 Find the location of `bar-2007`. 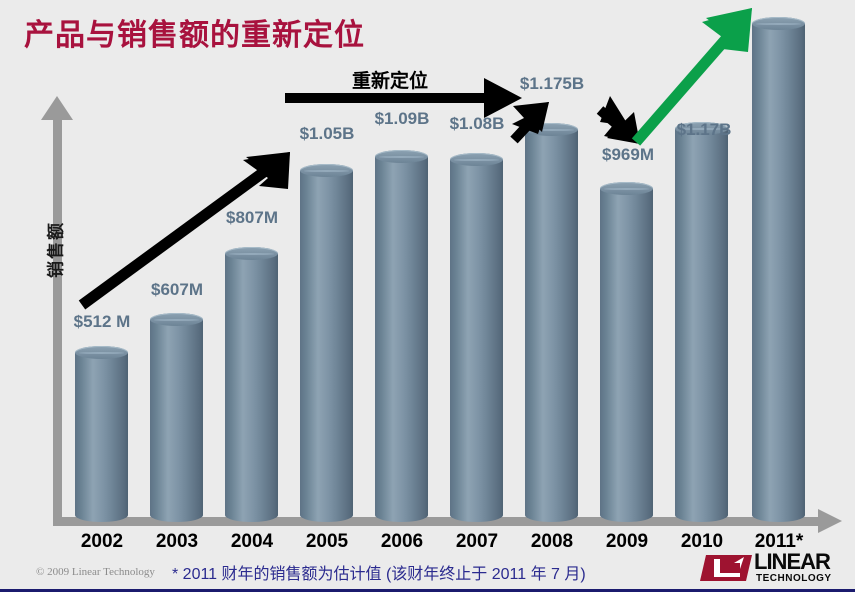

bar-2007 is located at coordinates (476, 337).